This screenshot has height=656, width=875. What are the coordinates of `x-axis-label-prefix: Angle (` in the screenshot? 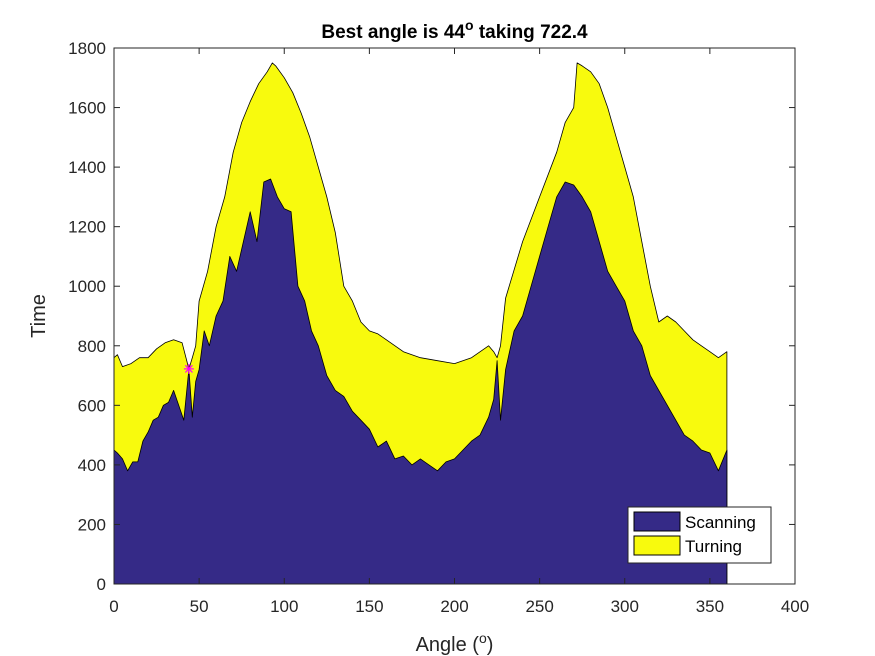 It's located at (448, 645).